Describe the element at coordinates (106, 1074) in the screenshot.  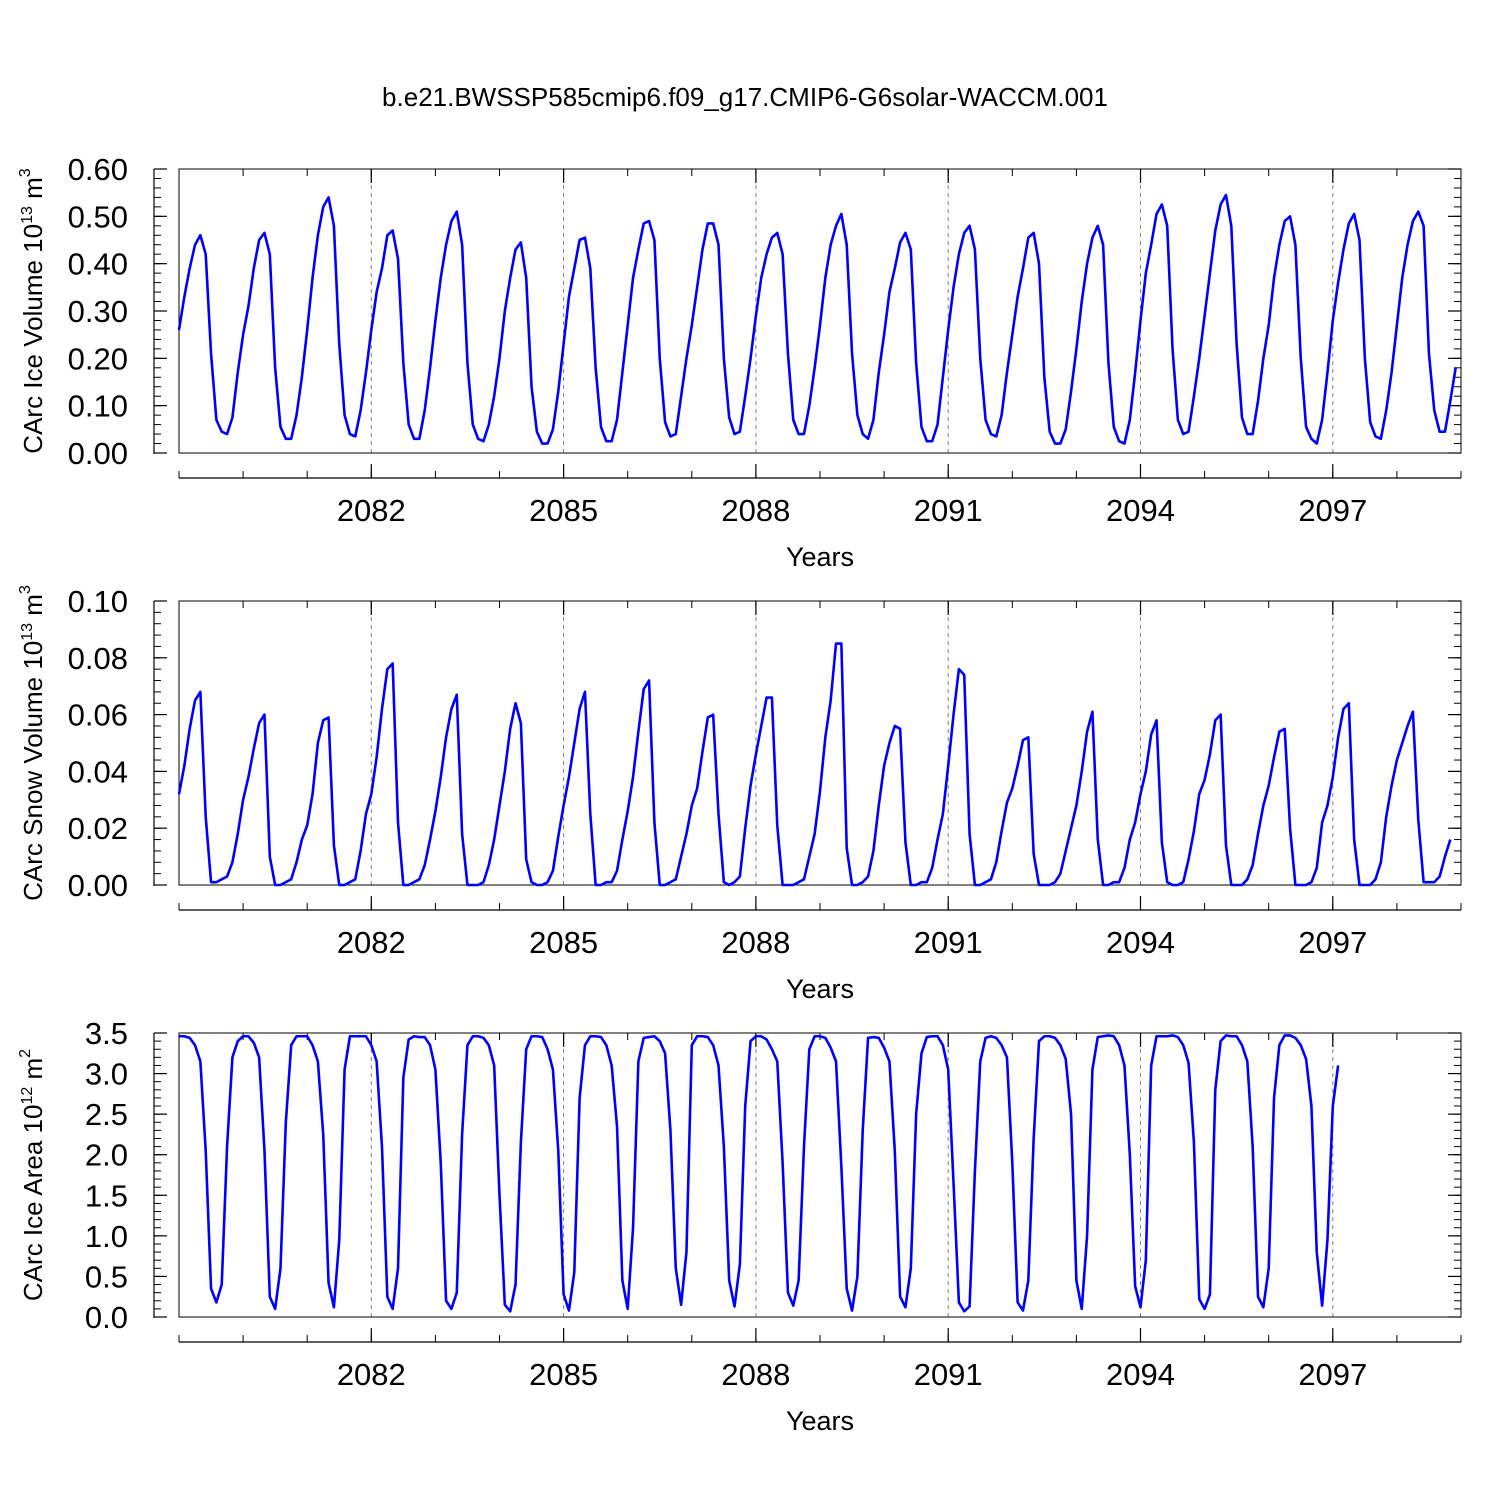
I see `y-tick-label: 3.0` at that location.